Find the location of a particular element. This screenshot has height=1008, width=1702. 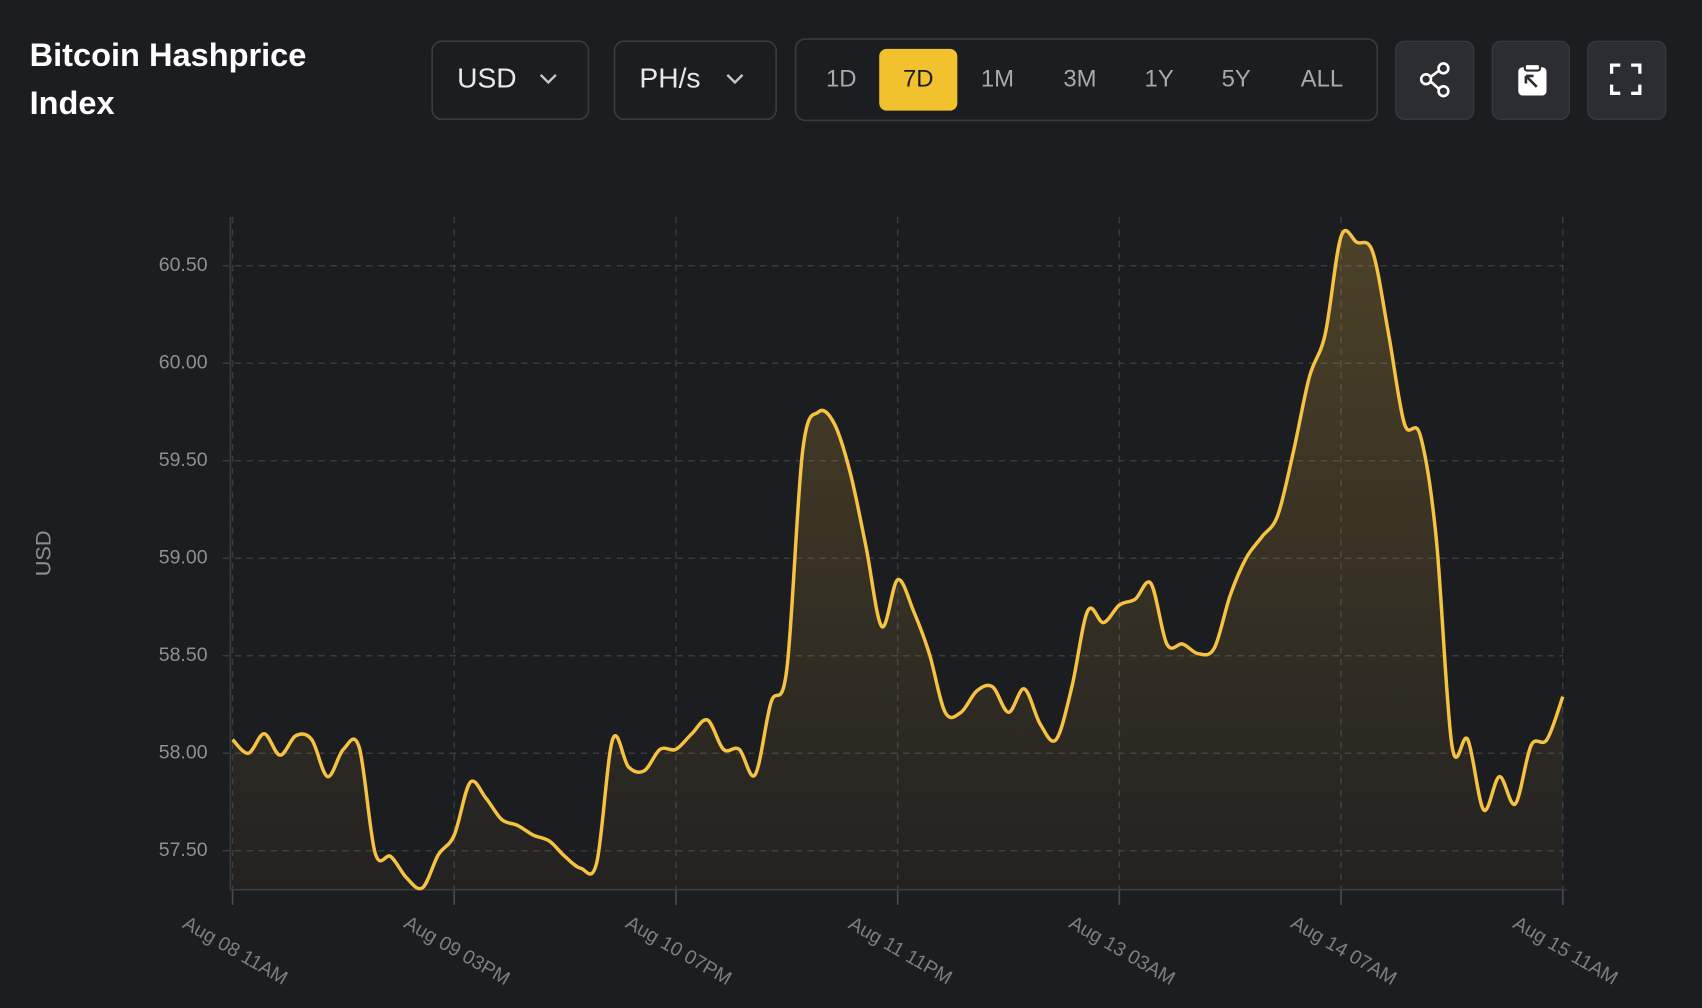

fullscreen-icon is located at coordinates (1625, 79).